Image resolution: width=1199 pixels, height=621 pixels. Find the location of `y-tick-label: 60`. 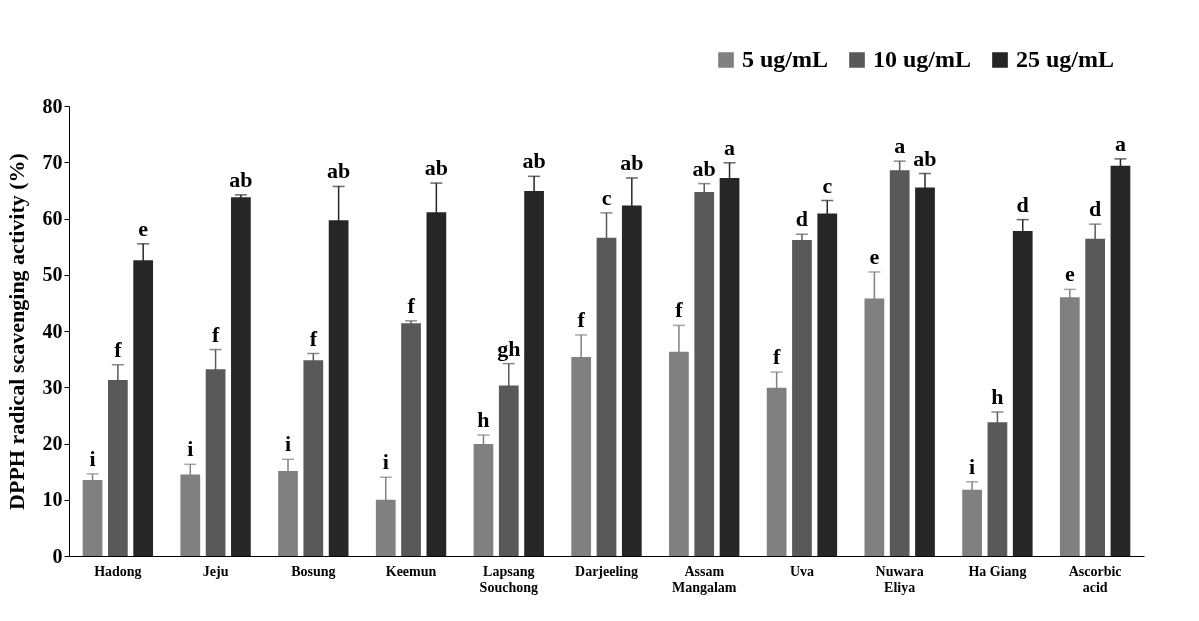

y-tick-label: 60 is located at coordinates (52, 218).